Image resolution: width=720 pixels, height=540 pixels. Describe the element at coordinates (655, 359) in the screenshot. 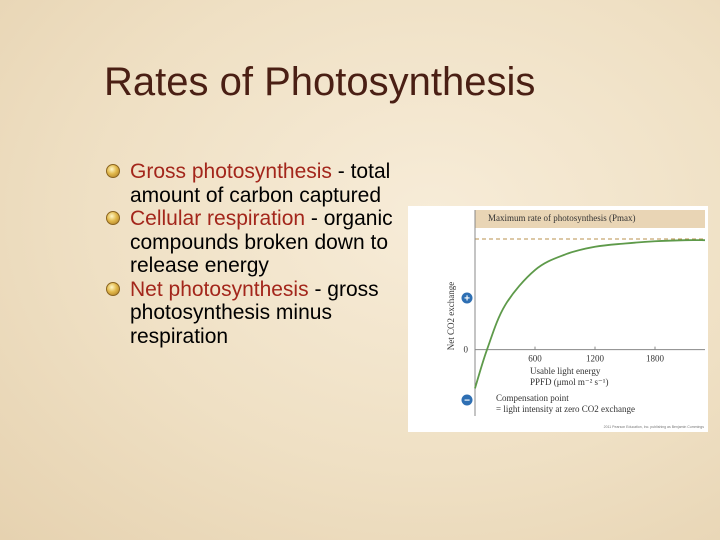

I see `x-tick-label: 1800` at that location.